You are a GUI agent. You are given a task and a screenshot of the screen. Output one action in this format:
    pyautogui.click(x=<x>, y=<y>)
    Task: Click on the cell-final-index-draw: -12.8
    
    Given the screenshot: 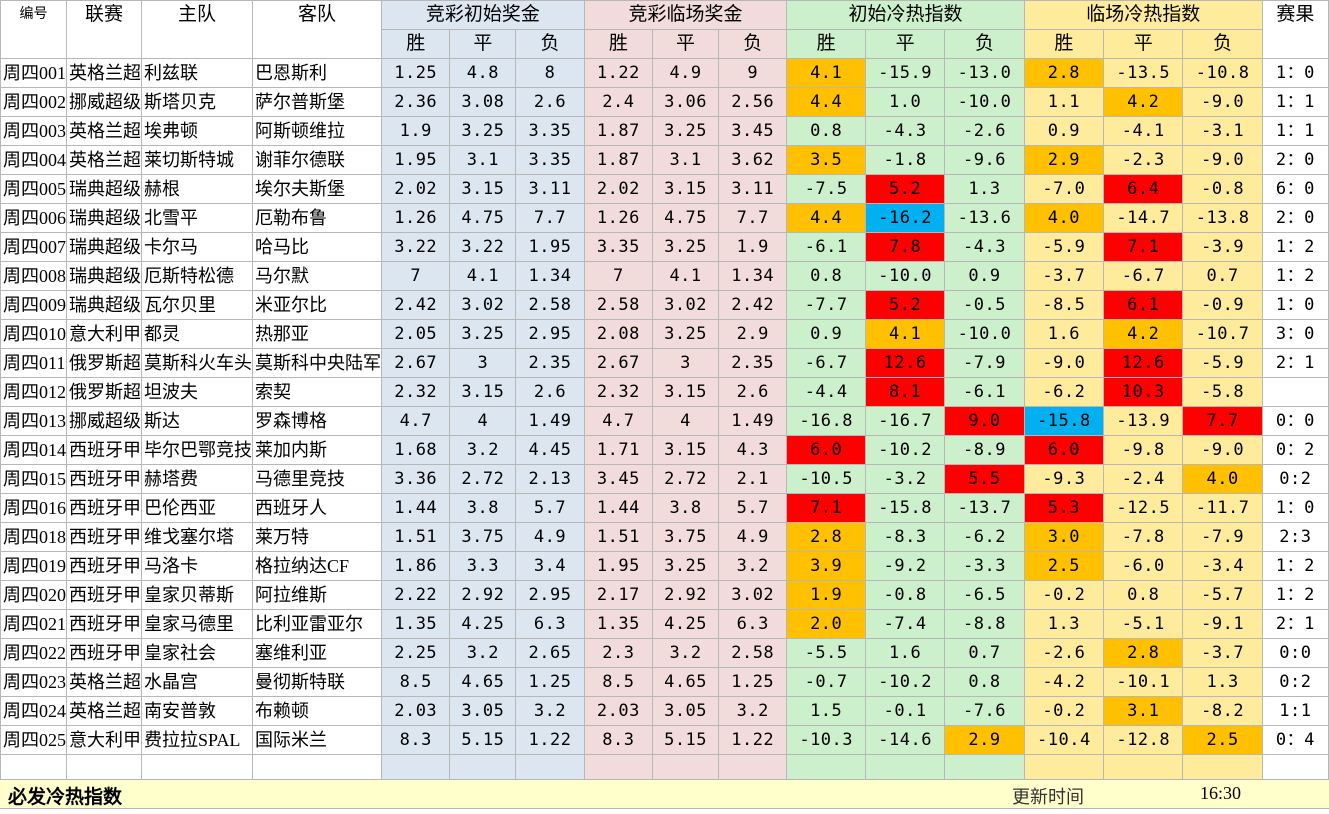 What is the action you would take?
    pyautogui.click(x=1143, y=740)
    